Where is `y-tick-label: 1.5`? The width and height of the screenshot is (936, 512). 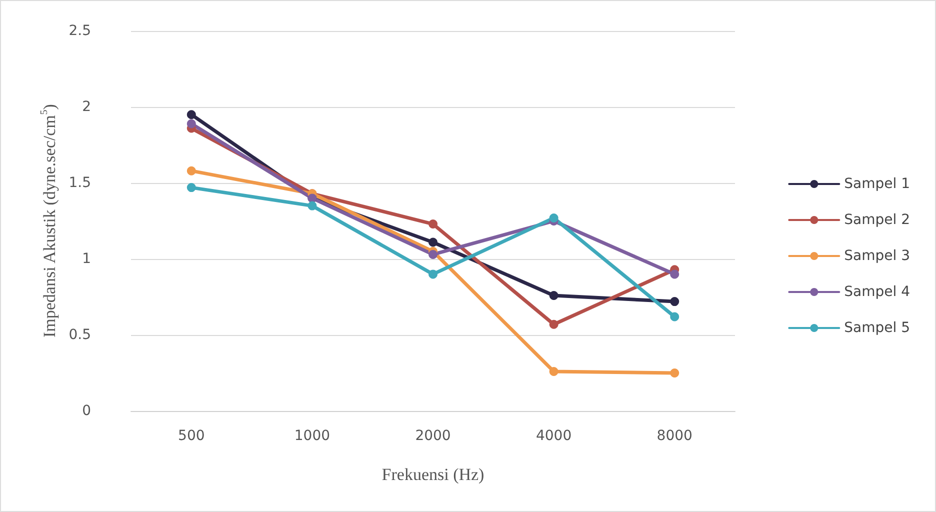 y-tick-label: 1.5 is located at coordinates (79, 183).